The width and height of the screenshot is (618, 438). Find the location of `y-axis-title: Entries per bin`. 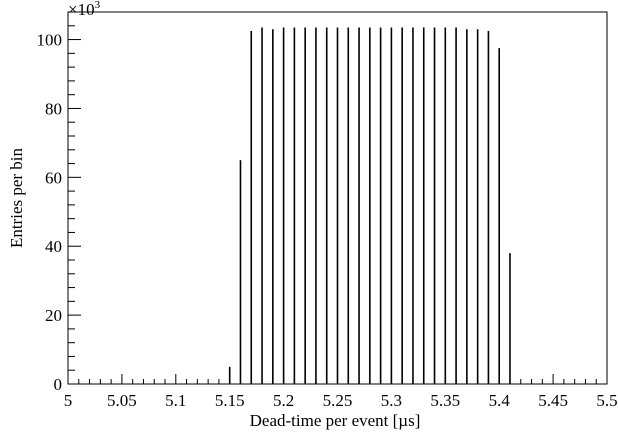

y-axis-title: Entries per bin is located at coordinates (16, 197).